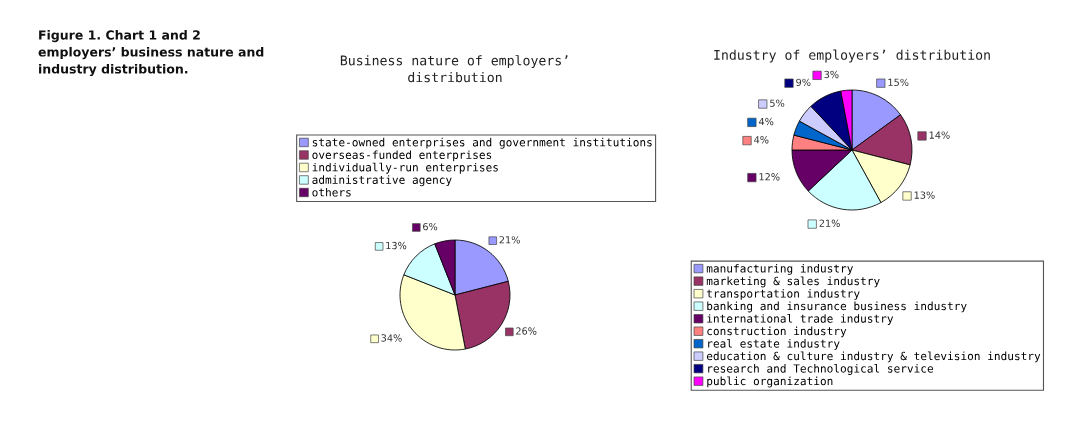 The image size is (1069, 427). What do you see at coordinates (770, 382) in the screenshot?
I see `legend-label: public organization` at bounding box center [770, 382].